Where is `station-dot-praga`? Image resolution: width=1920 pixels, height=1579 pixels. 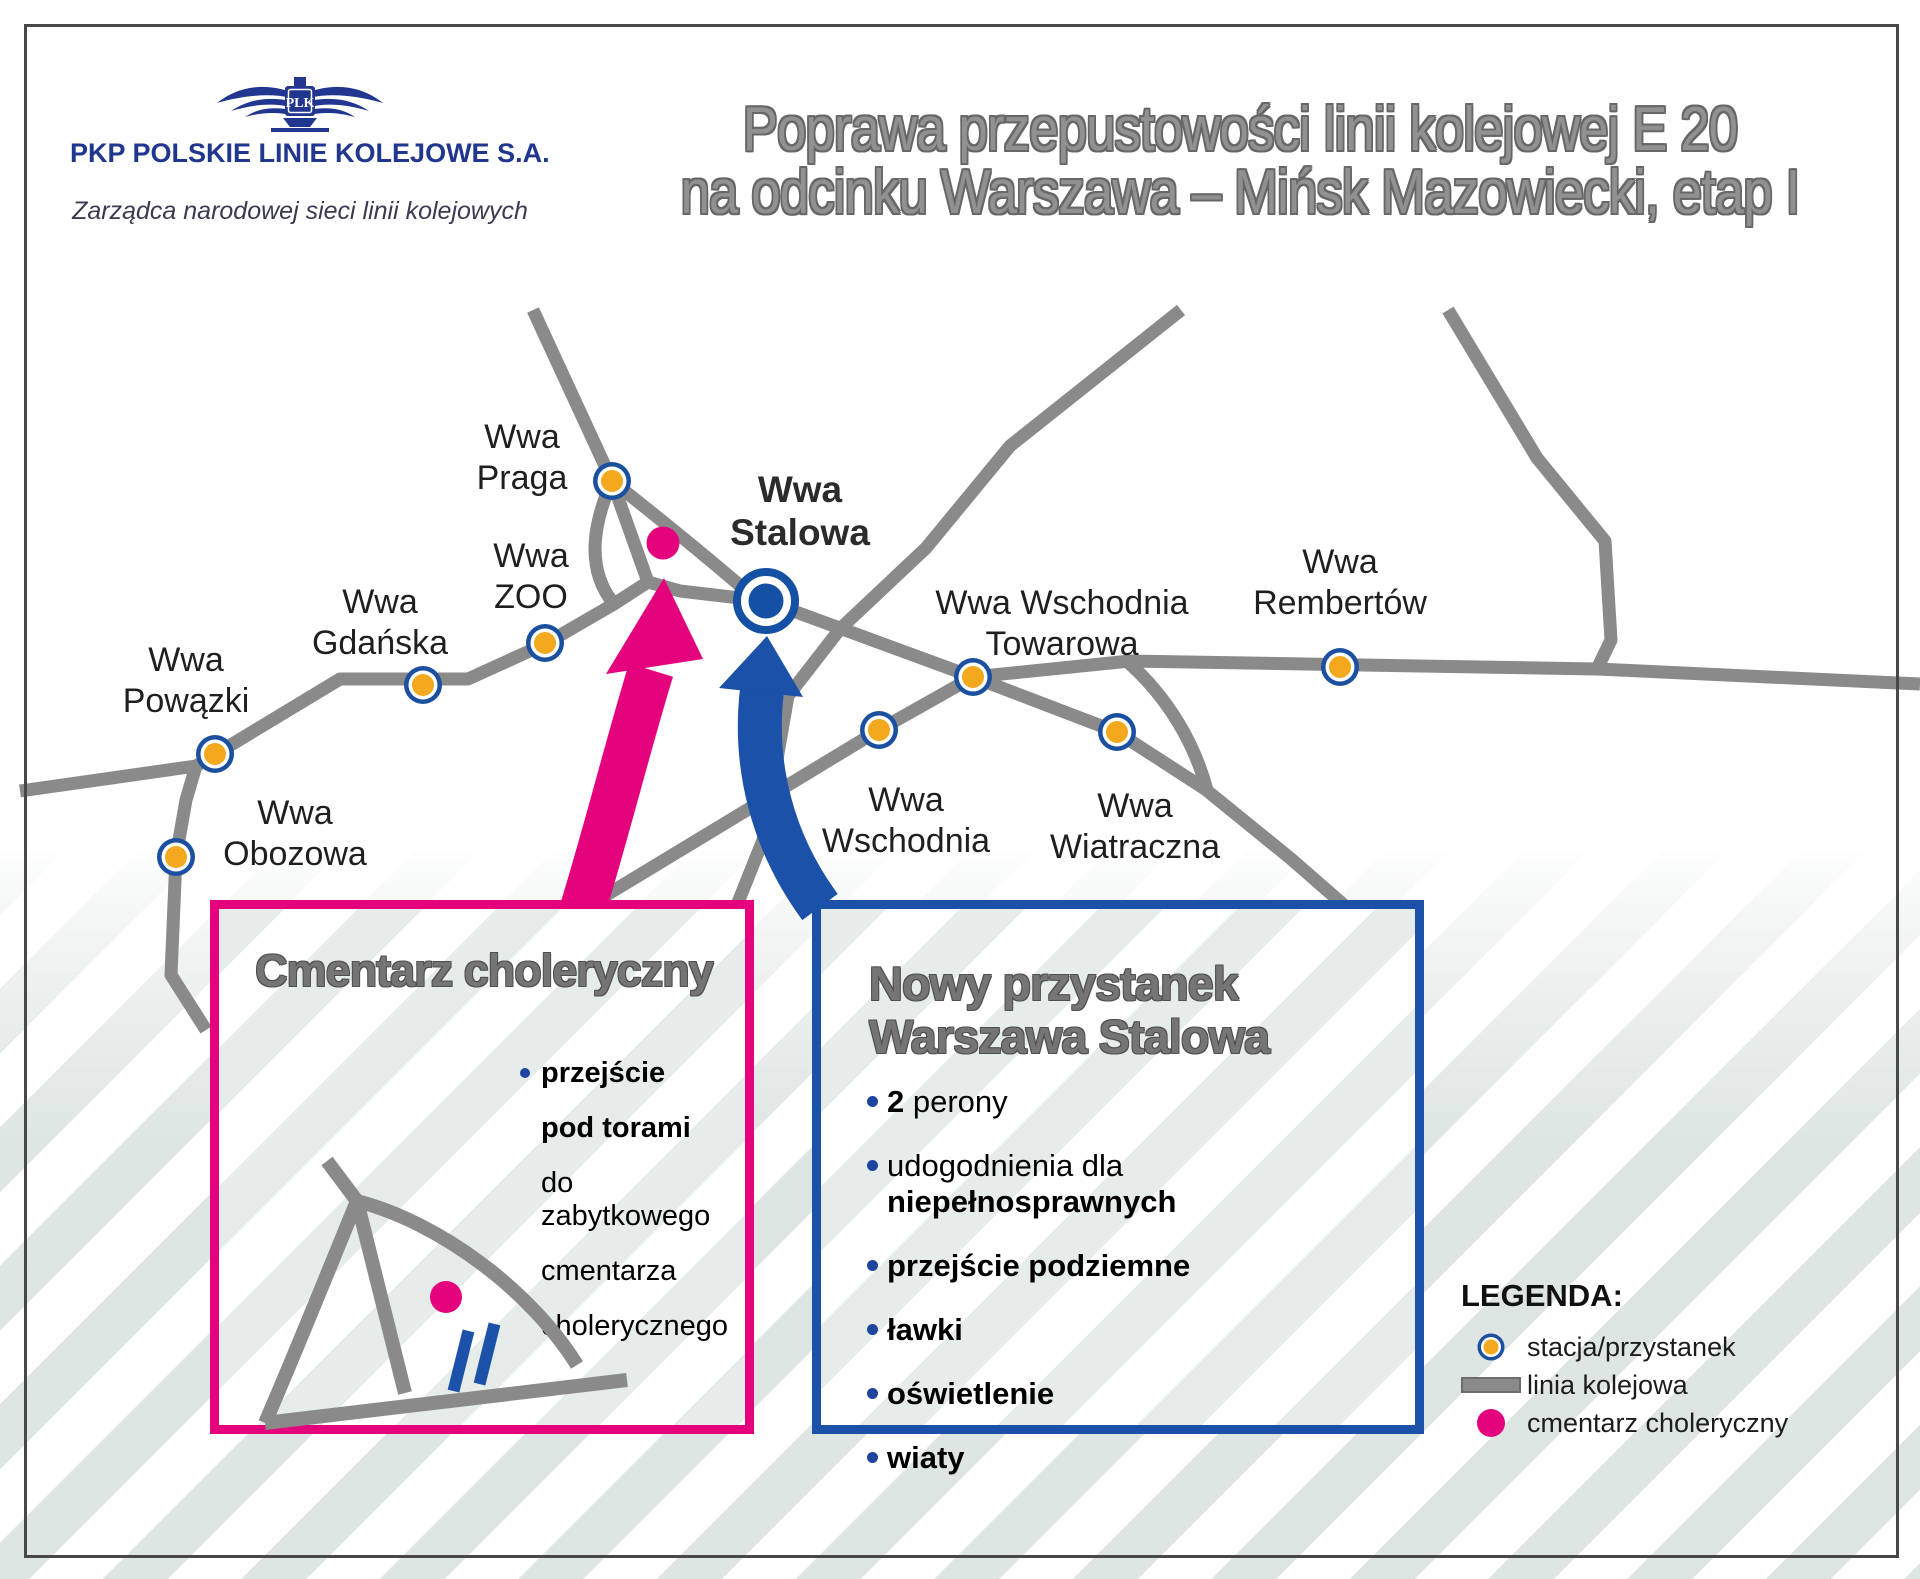 station-dot-praga is located at coordinates (612, 481).